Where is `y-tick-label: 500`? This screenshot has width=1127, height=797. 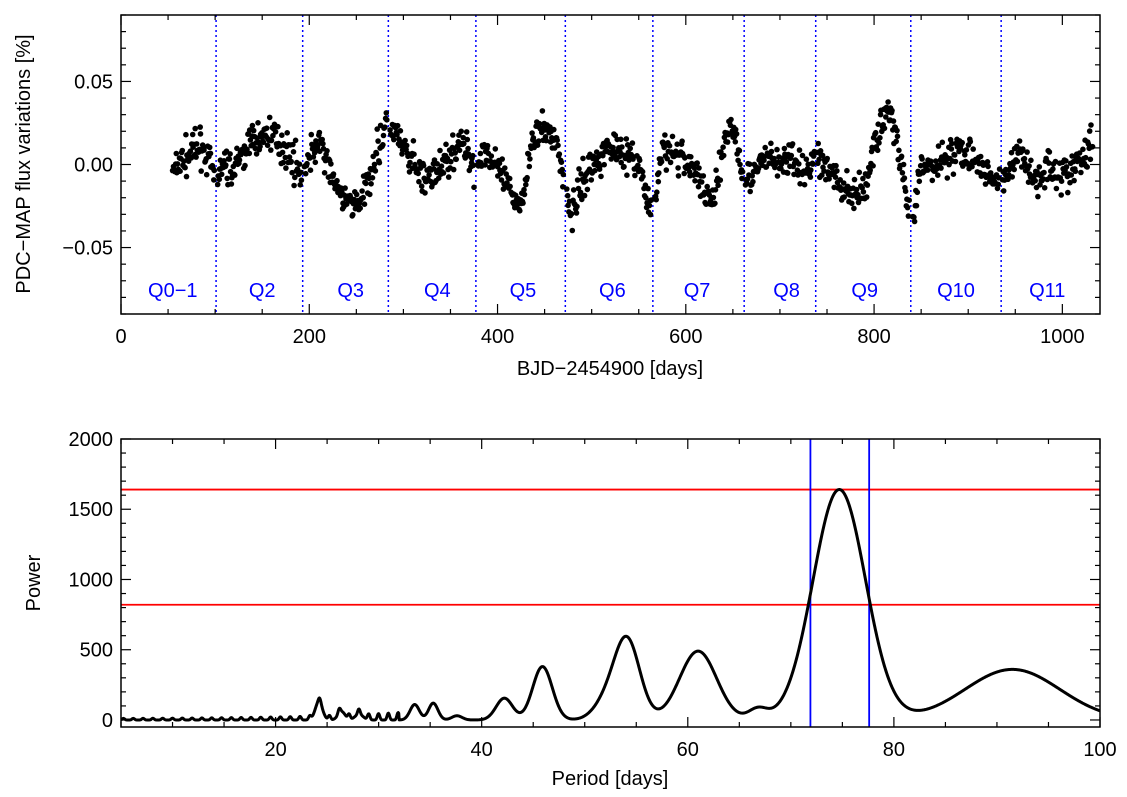 y-tick-label: 500 is located at coordinates (96, 651).